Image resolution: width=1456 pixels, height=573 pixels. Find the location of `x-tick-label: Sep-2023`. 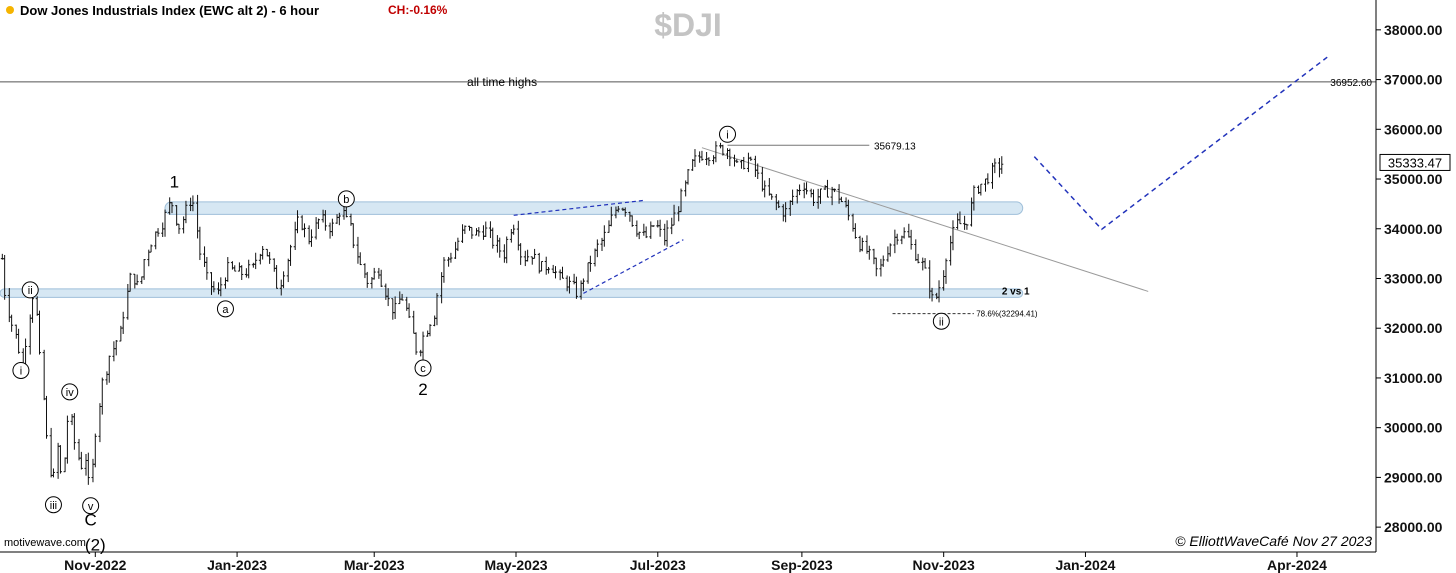

x-tick-label: Sep-2023 is located at coordinates (802, 565).